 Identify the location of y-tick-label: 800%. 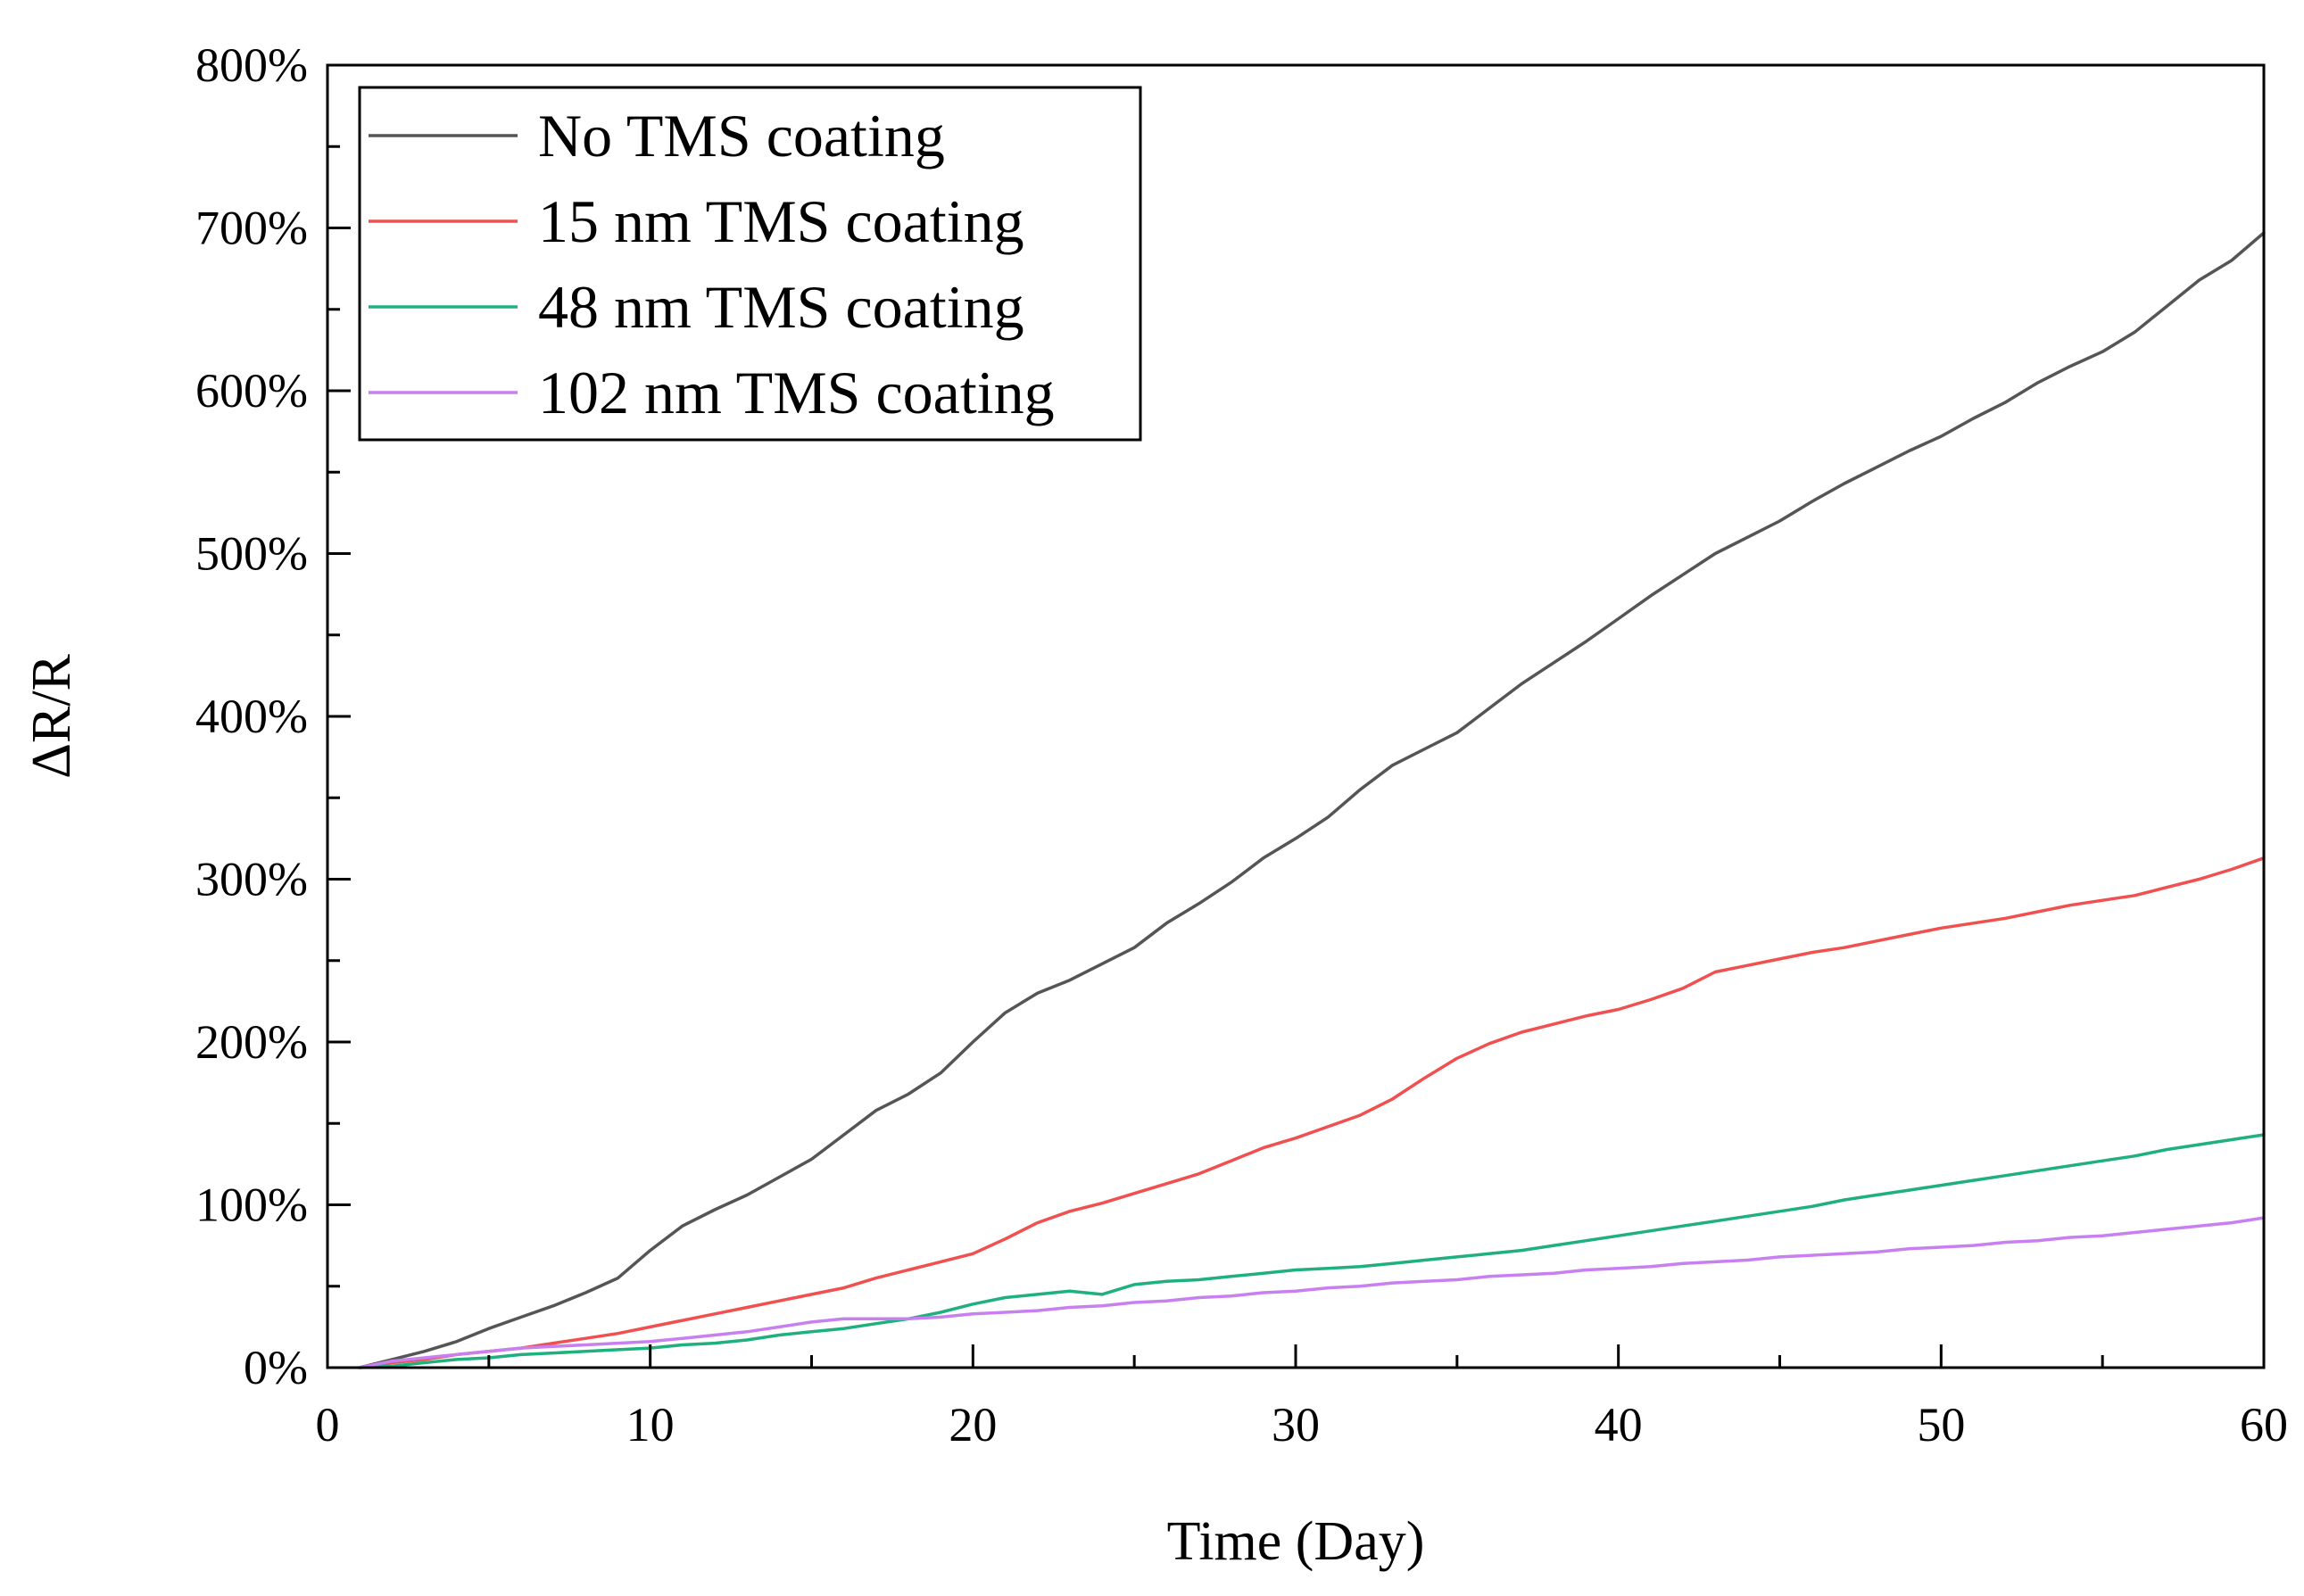
(252, 65).